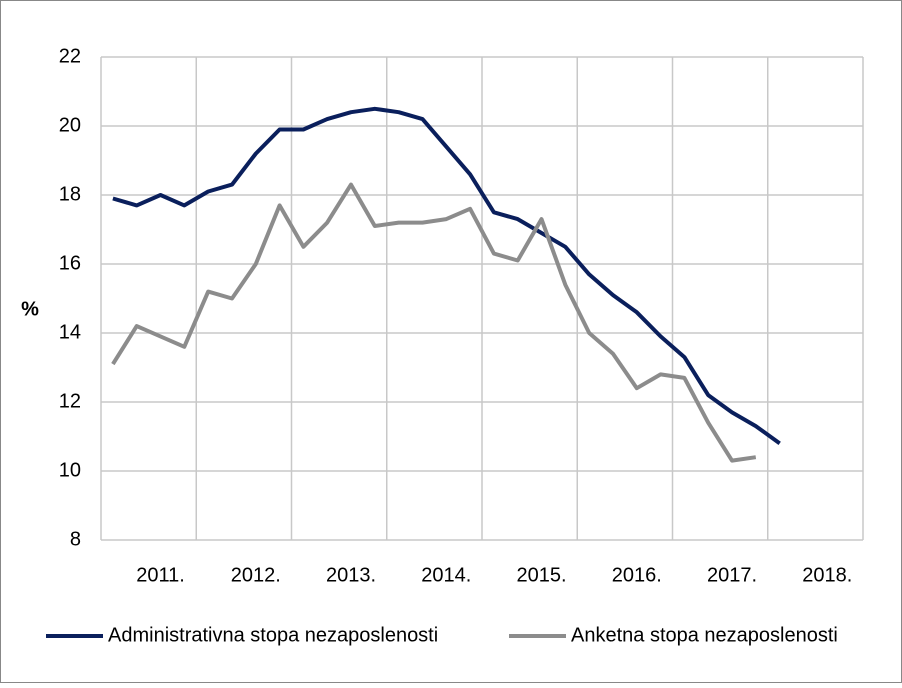  I want to click on y-tick-label: 22, so click(70, 56).